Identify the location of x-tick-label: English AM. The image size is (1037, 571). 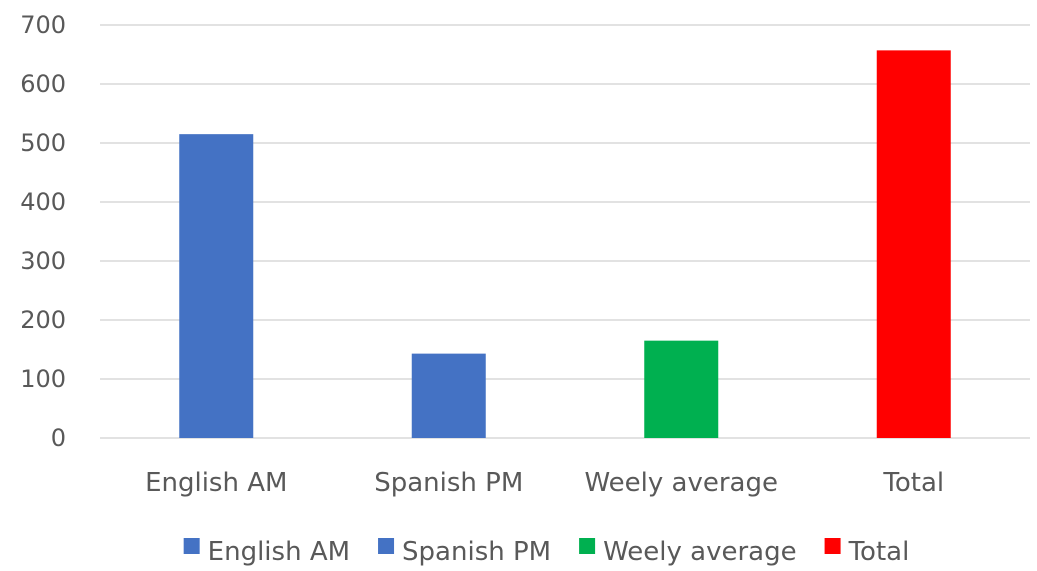
(216, 483).